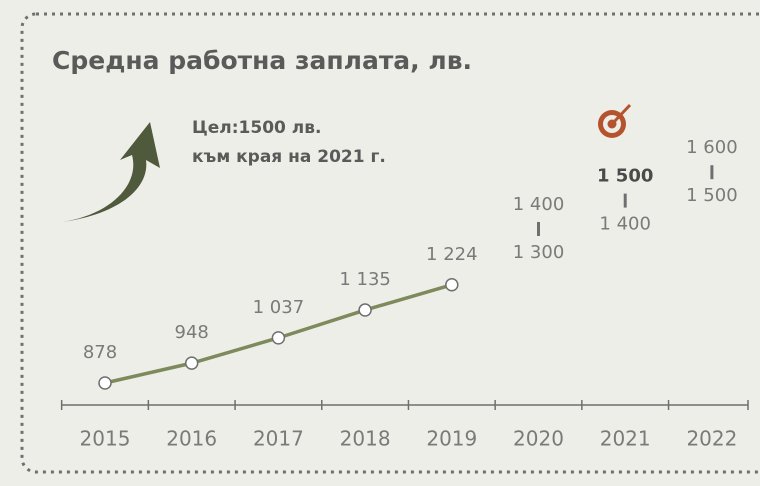  Describe the element at coordinates (105, 439) in the screenshot. I see `x-tick-label: 2015` at that location.